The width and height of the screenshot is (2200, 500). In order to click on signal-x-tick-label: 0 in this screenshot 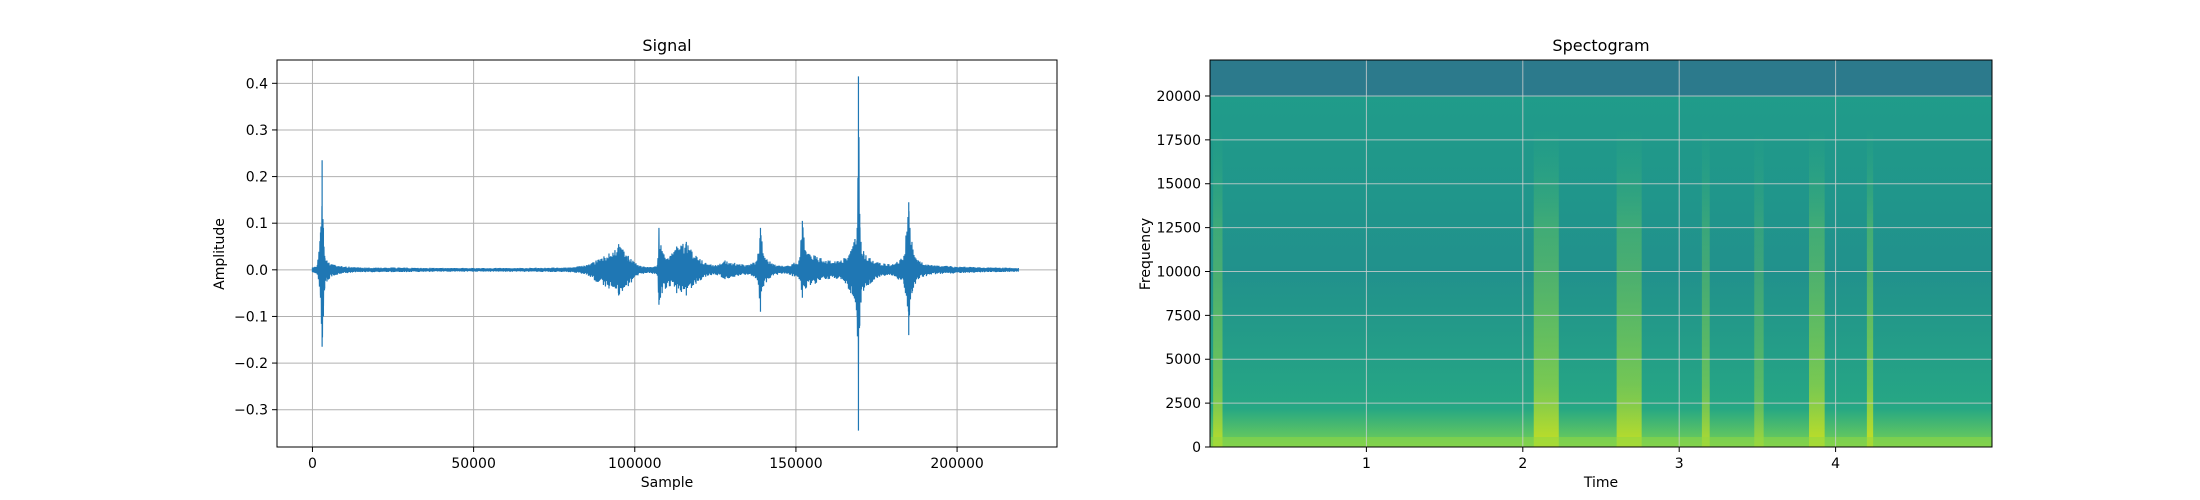, I will do `click(312, 464)`.